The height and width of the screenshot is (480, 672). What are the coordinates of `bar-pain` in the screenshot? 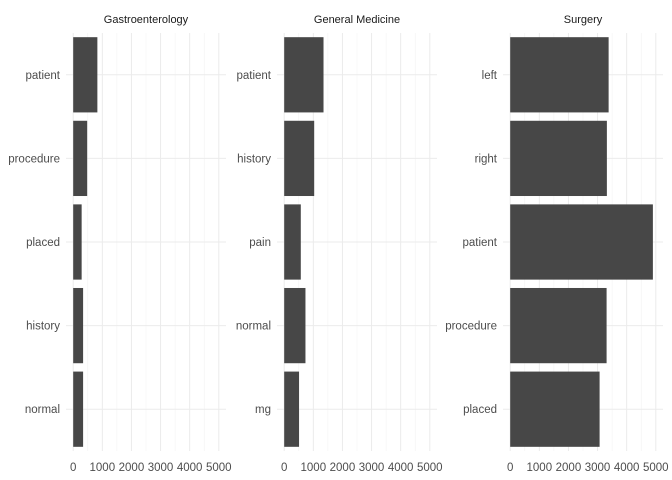 It's located at (292, 242).